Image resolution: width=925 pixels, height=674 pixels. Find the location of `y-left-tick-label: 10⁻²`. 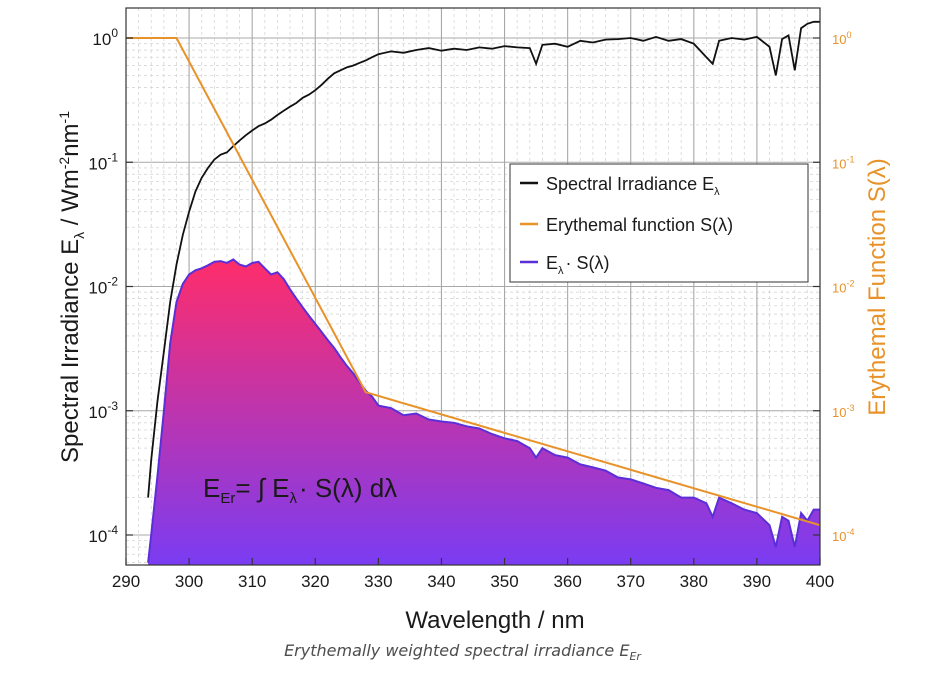

y-left-tick-label: 10⁻² is located at coordinates (103, 286).